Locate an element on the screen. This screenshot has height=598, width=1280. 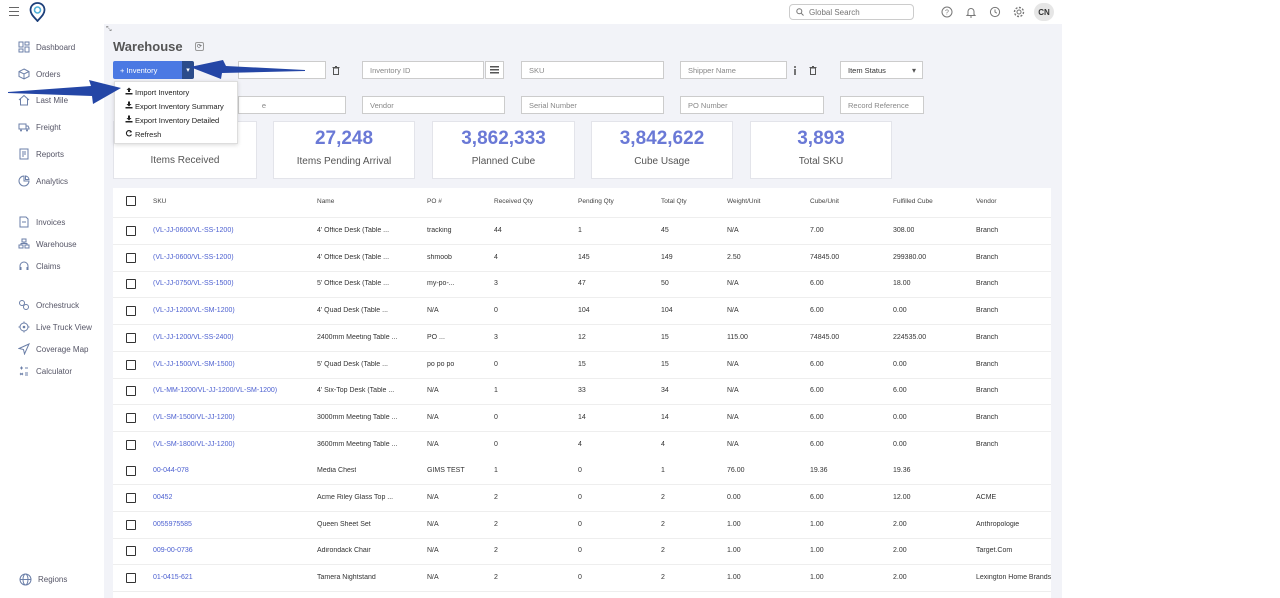
menu-item-import-inventory: Import Inventory is located at coordinates (157, 92).